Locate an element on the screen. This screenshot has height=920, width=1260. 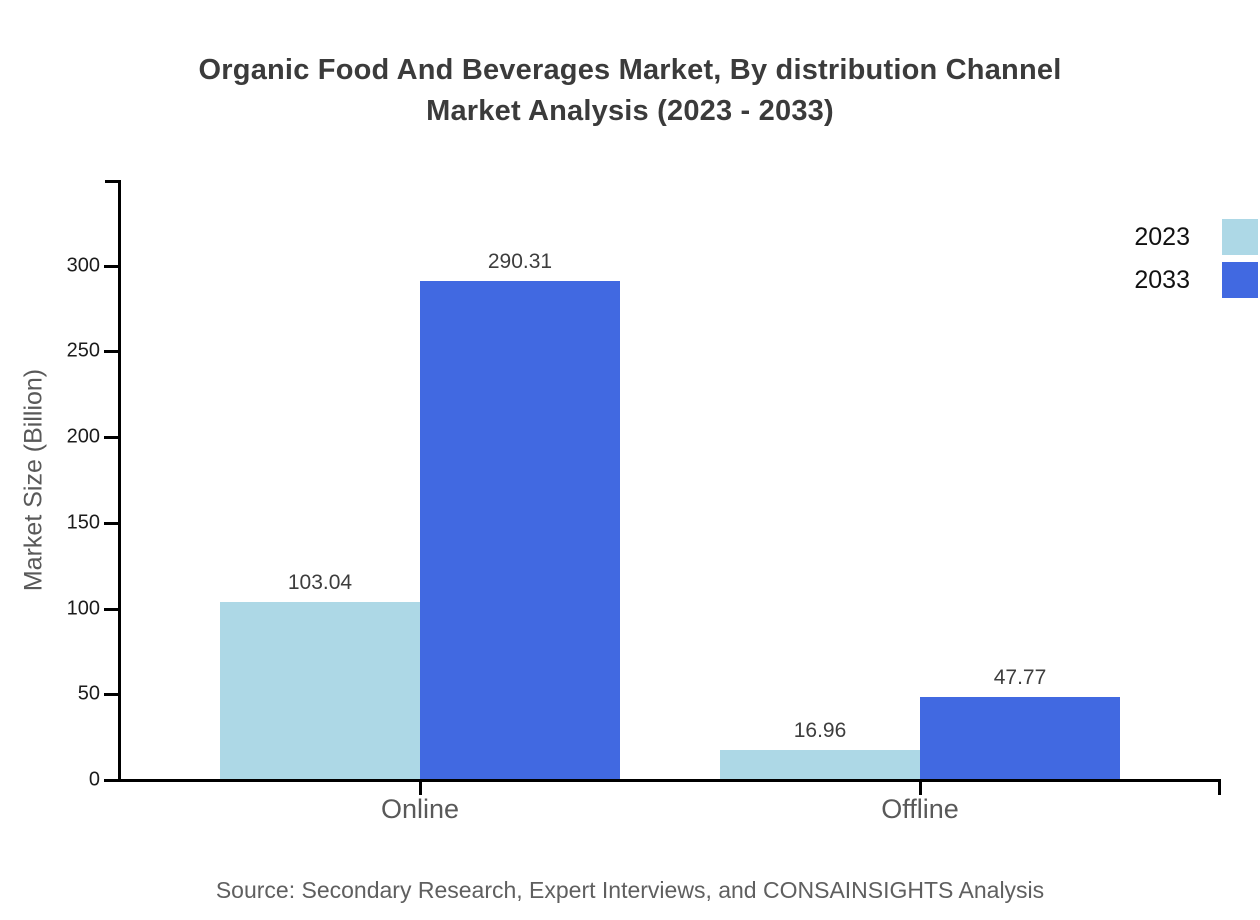
legend-item-2033: 2033 is located at coordinates (1196, 280).